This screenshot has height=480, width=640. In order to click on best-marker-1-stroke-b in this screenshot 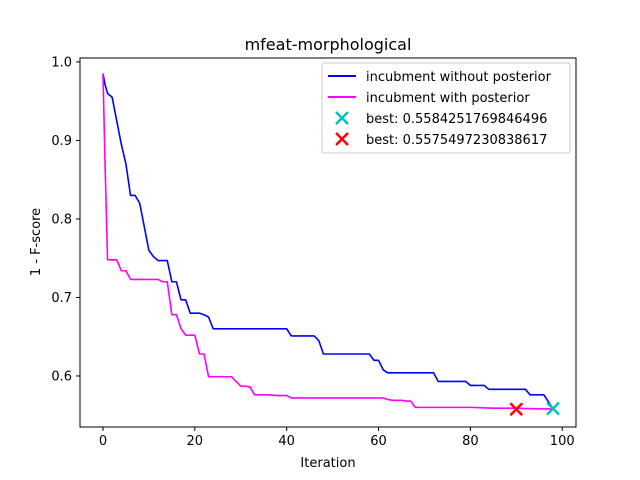, I will do `click(553, 408)`.